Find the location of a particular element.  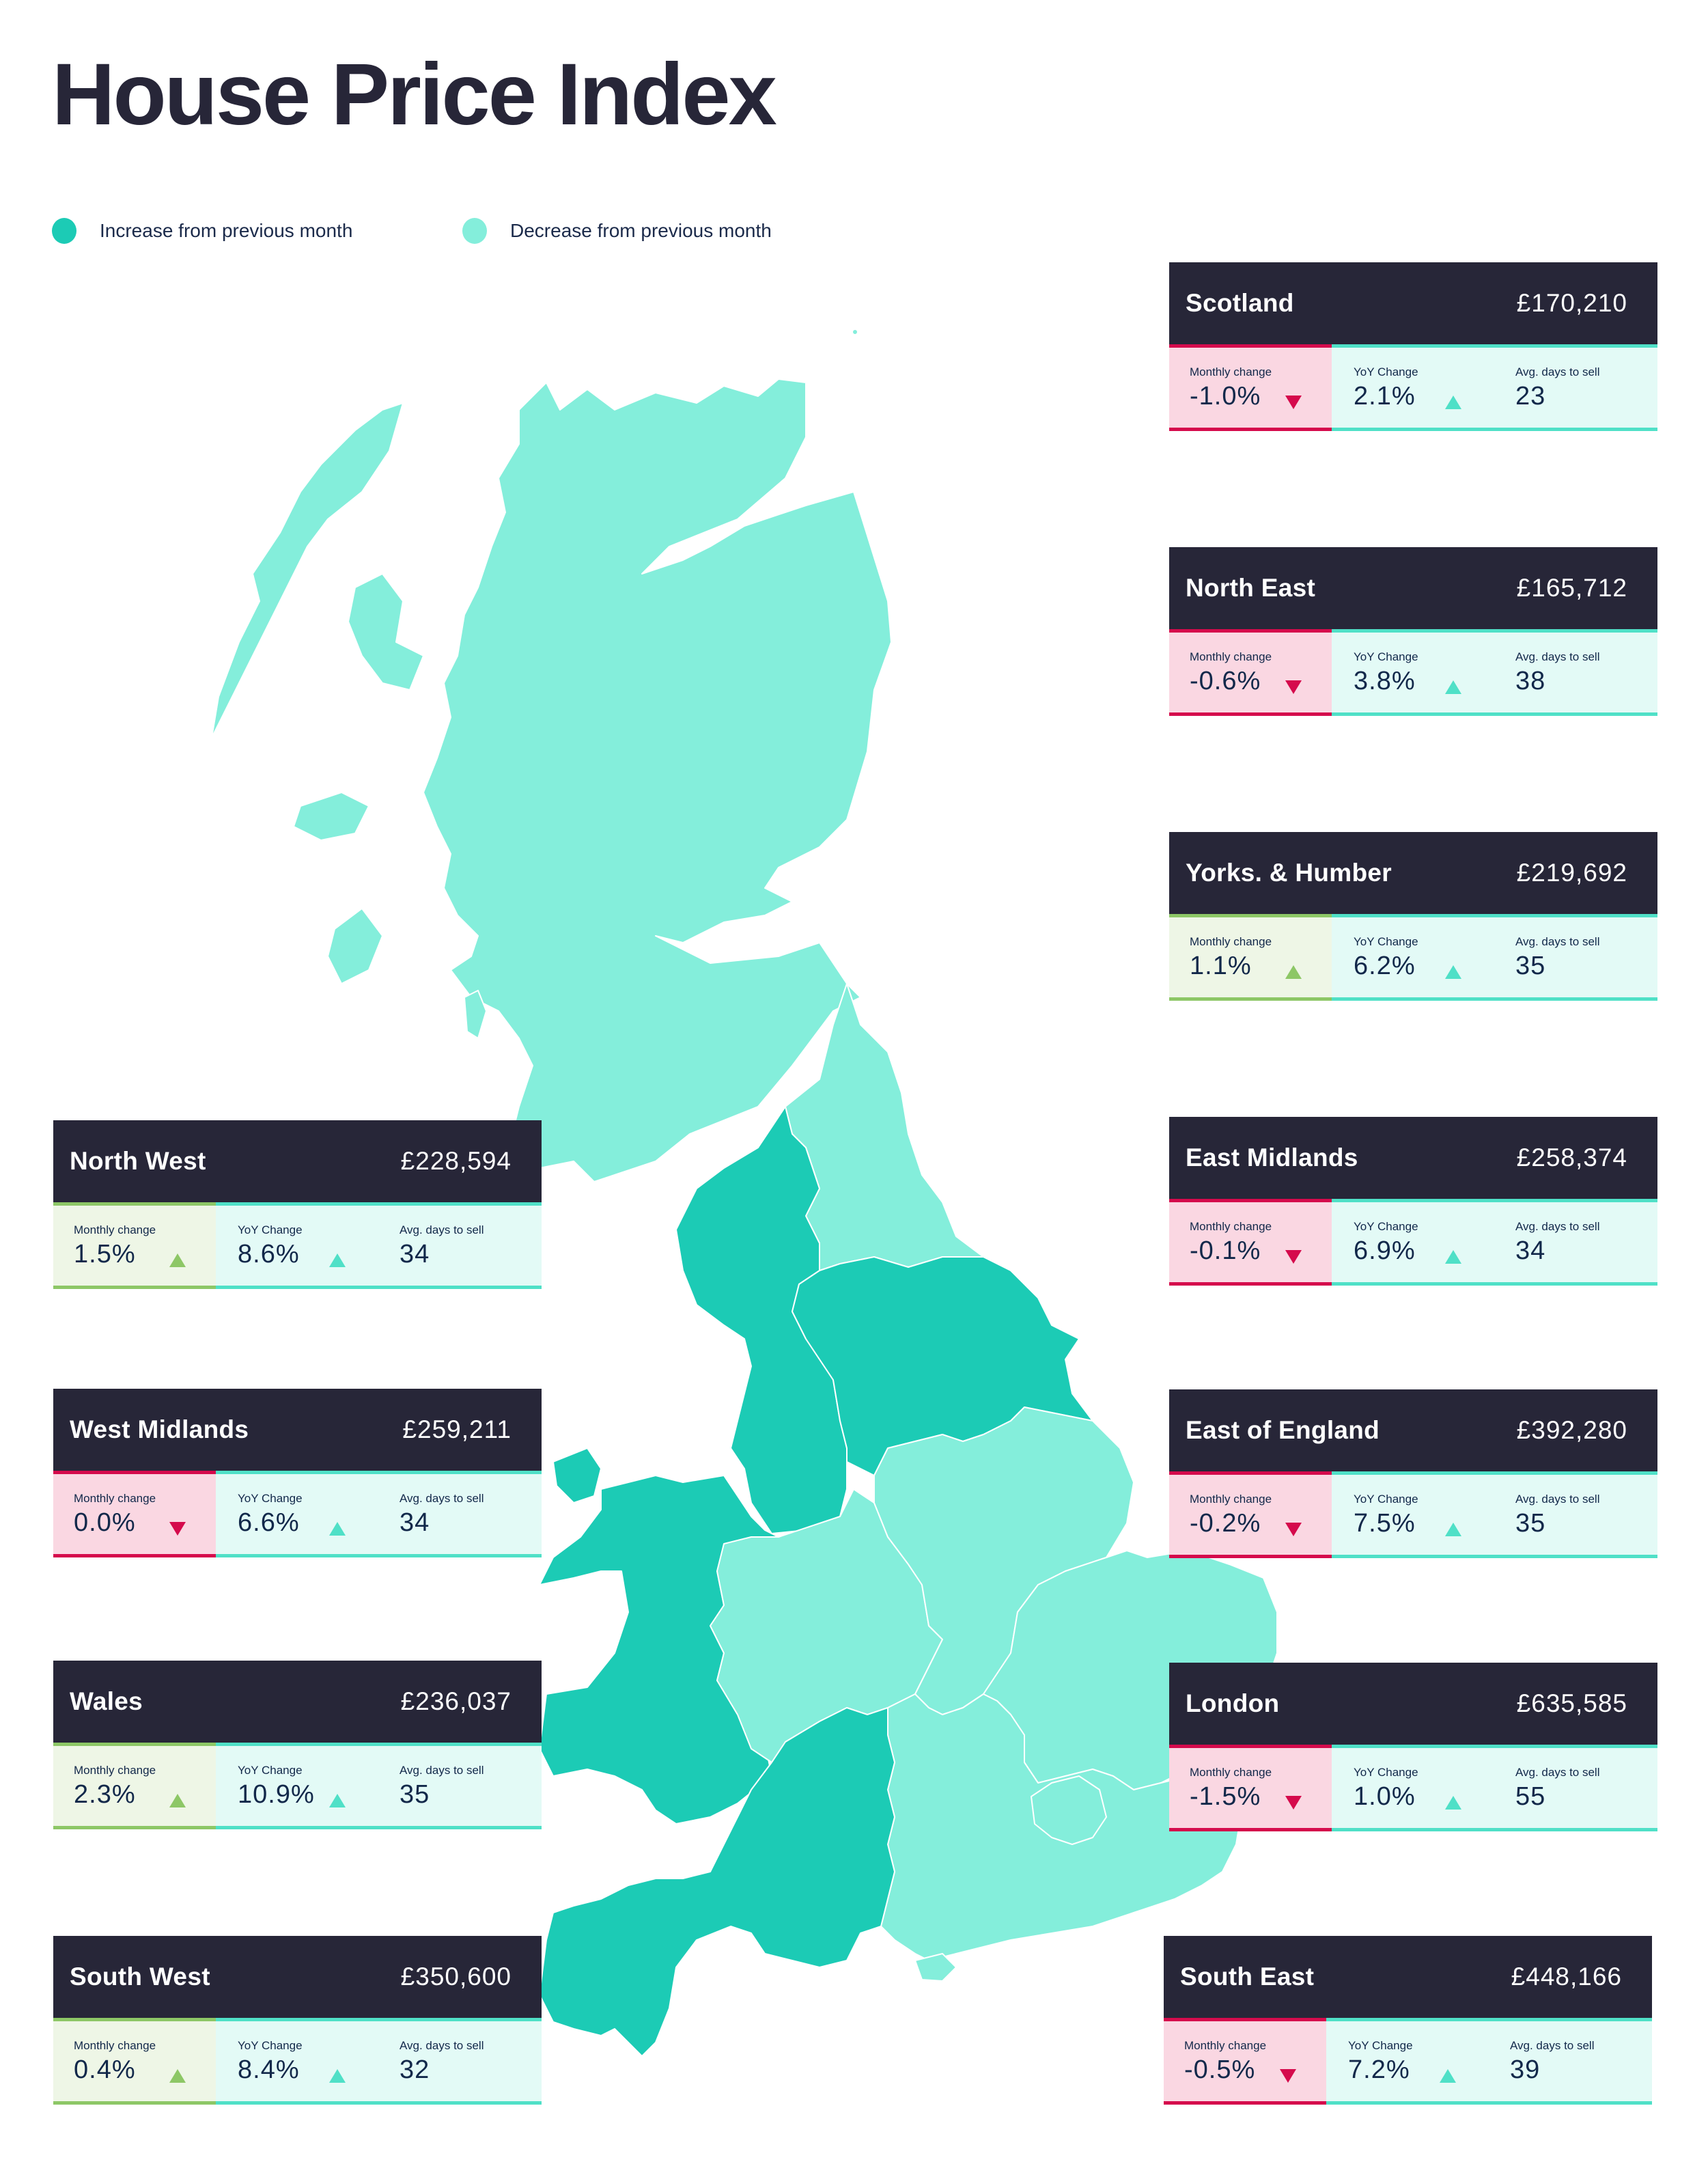

map-island-isle-of-wight is located at coordinates (935, 1967).